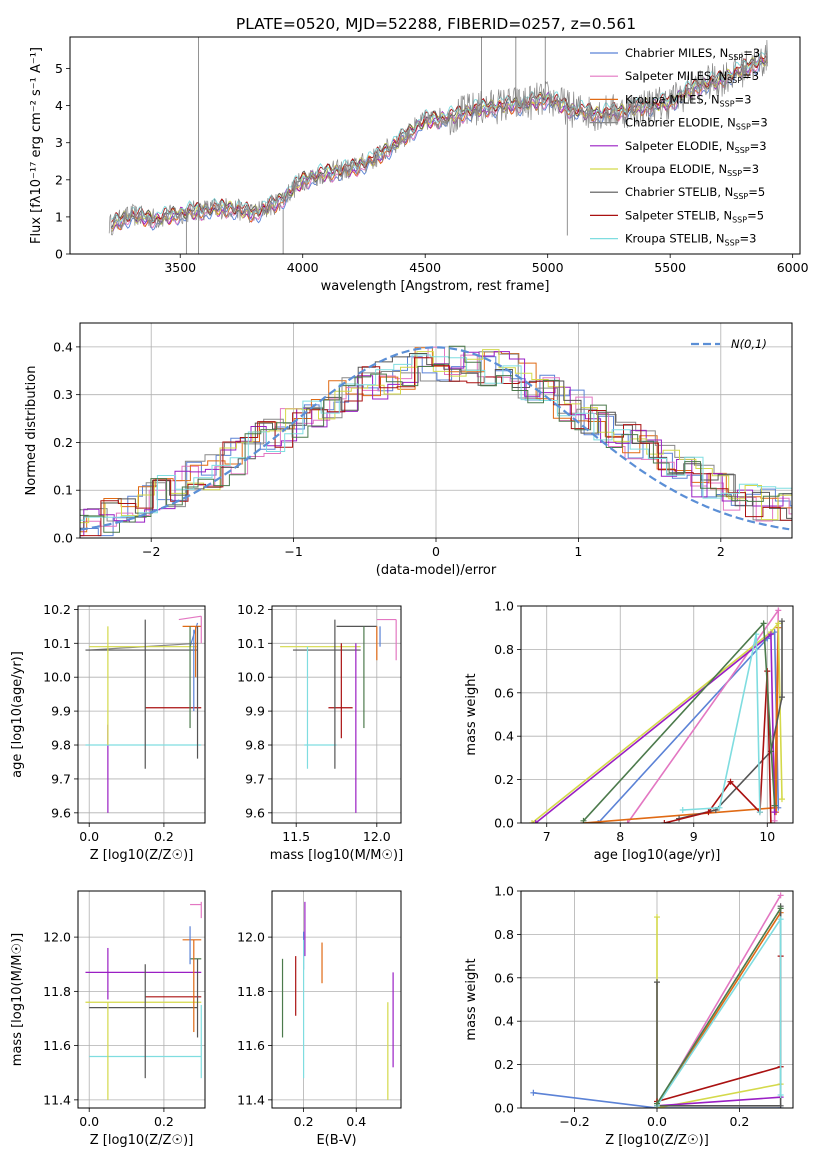  I want to click on legend-label-main: Salpeter STELIB, N, so click(678, 215).